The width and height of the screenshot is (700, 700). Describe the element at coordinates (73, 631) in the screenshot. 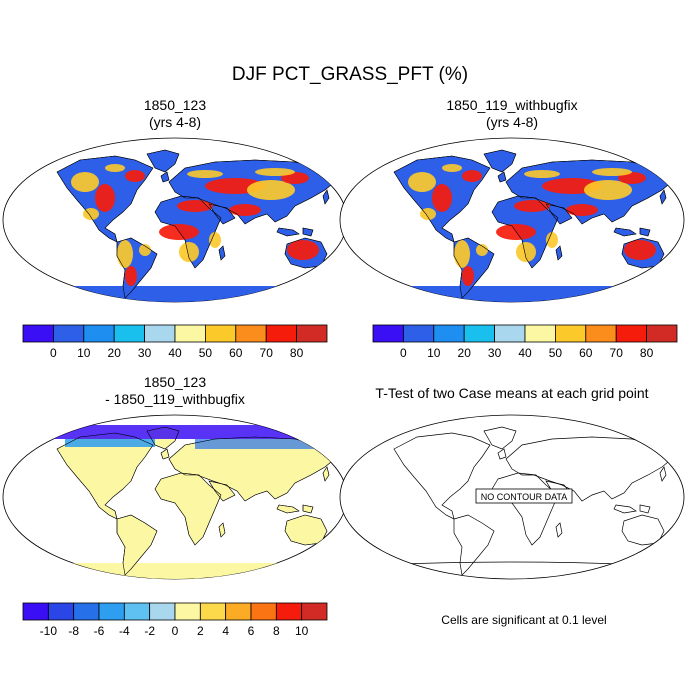

I see `colorbar-tick-label: -8` at that location.